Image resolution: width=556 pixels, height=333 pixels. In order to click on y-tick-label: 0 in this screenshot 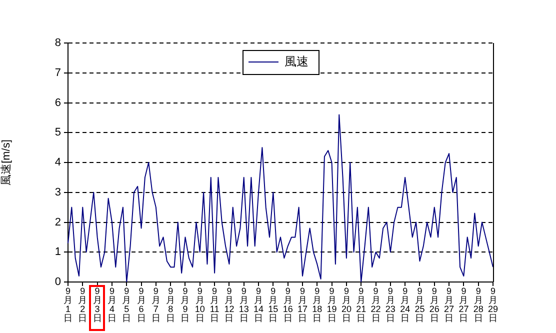, I will do `click(57, 282)`.